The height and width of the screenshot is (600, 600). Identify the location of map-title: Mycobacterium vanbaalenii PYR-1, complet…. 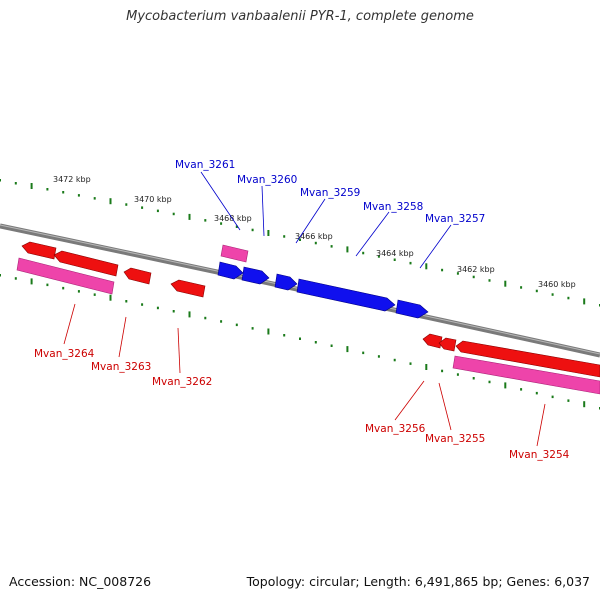
(300, 16).